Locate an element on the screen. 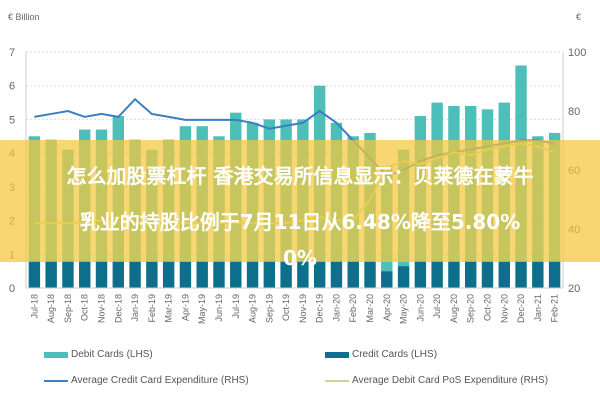 Image resolution: width=600 pixels, height=400 pixels. x-tick-label: Feb-19 is located at coordinates (152, 308).